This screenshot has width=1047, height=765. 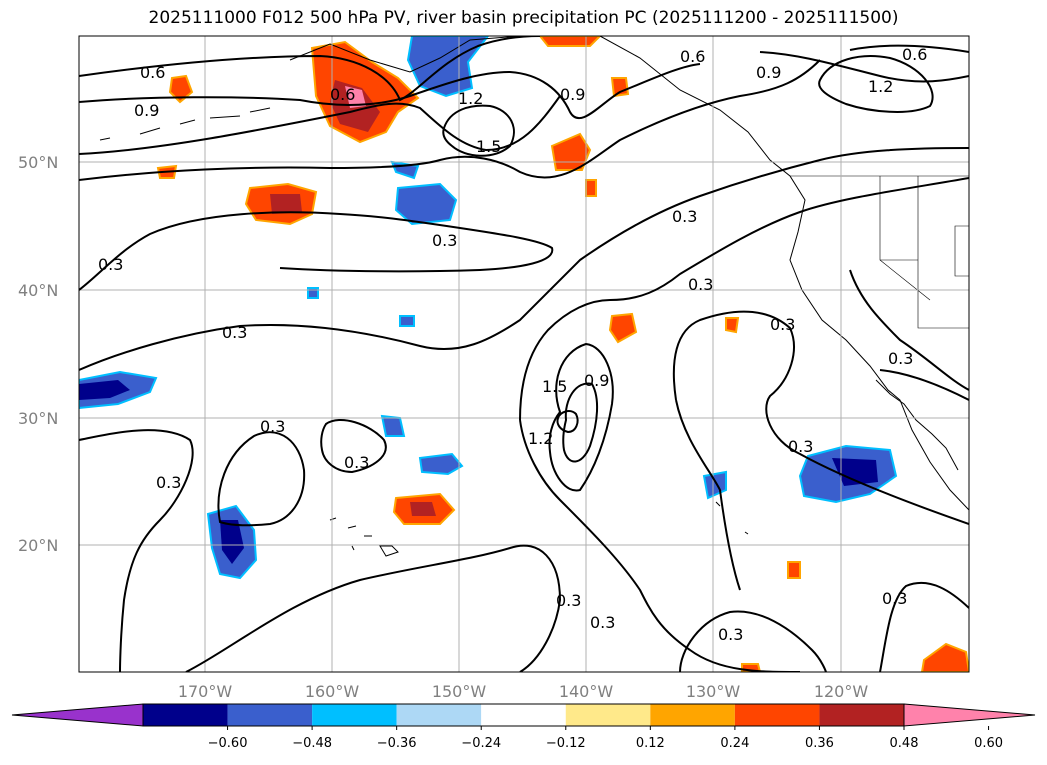 I want to click on lon-label: 120°W, so click(x=841, y=691).